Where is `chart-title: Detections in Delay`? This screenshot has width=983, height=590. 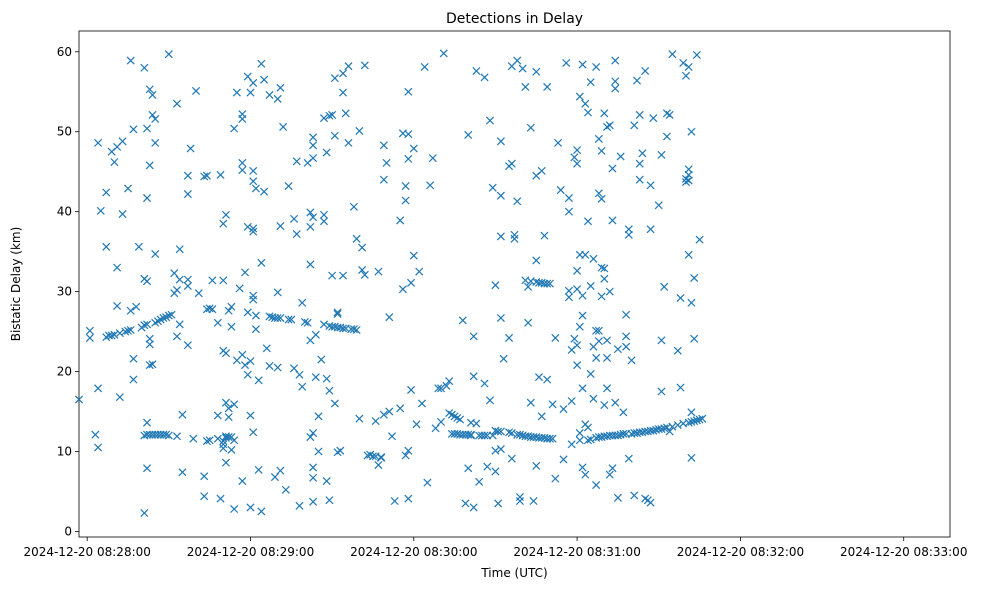 chart-title: Detections in Delay is located at coordinates (514, 19).